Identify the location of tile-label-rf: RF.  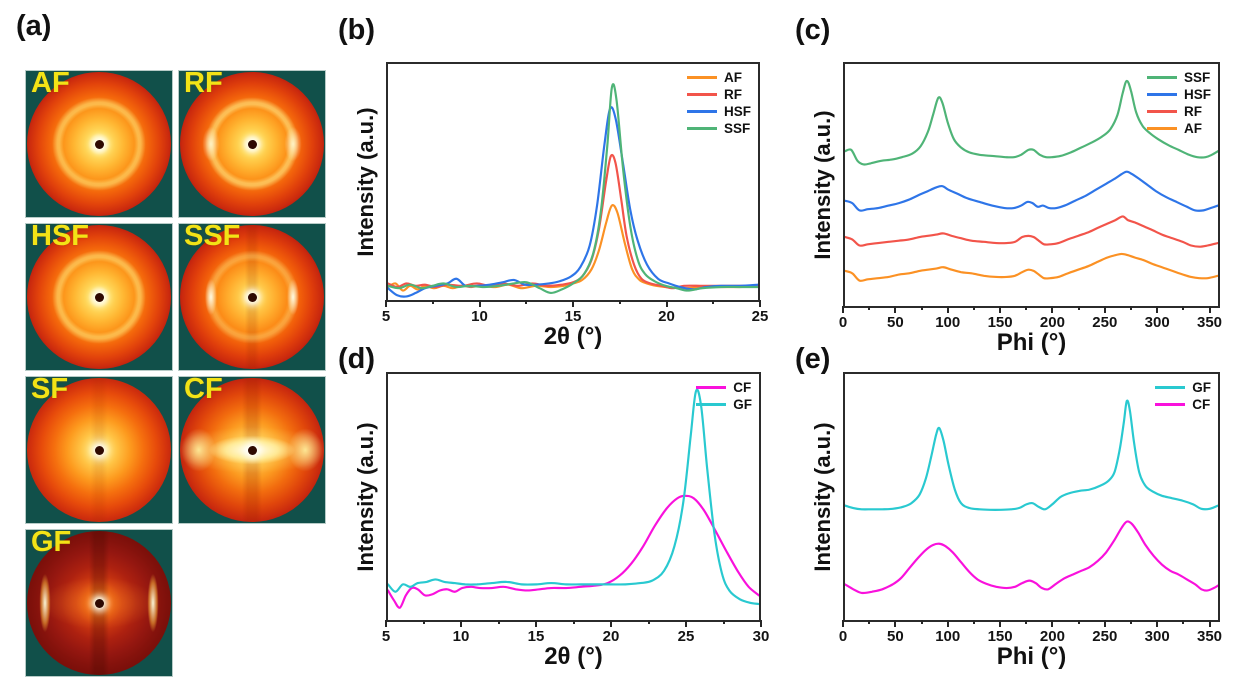
(203, 84).